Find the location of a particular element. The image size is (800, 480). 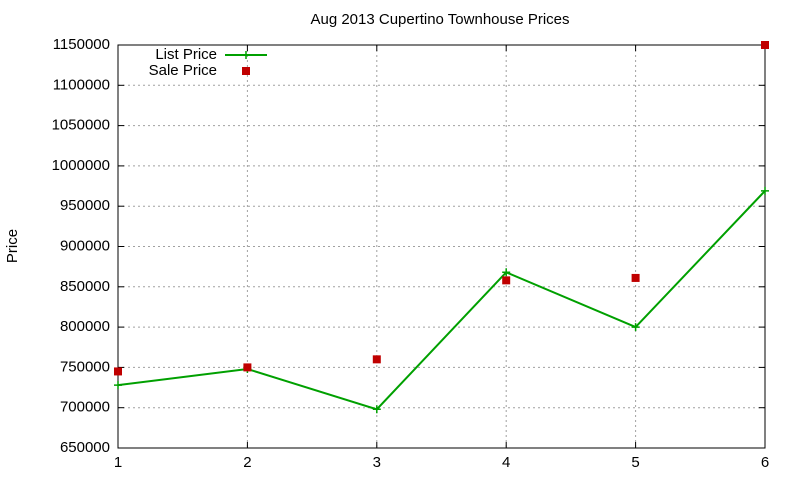

y-tick-label: 750000 is located at coordinates (85, 366).